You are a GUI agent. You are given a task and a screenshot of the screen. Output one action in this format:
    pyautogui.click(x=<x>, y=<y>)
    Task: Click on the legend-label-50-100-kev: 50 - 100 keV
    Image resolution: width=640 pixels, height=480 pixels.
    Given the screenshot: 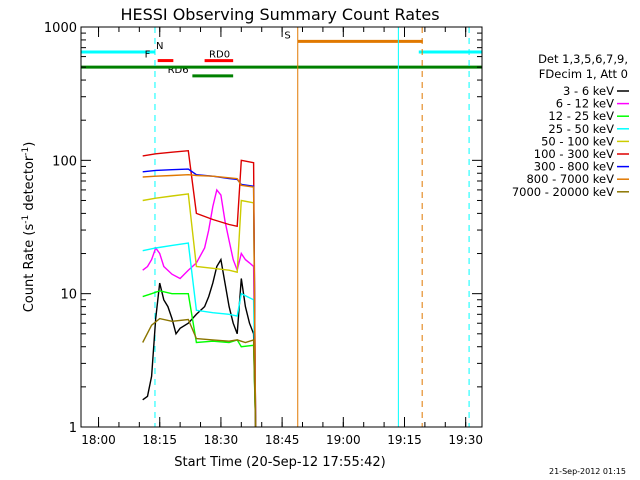 What is the action you would take?
    pyautogui.click(x=577, y=141)
    